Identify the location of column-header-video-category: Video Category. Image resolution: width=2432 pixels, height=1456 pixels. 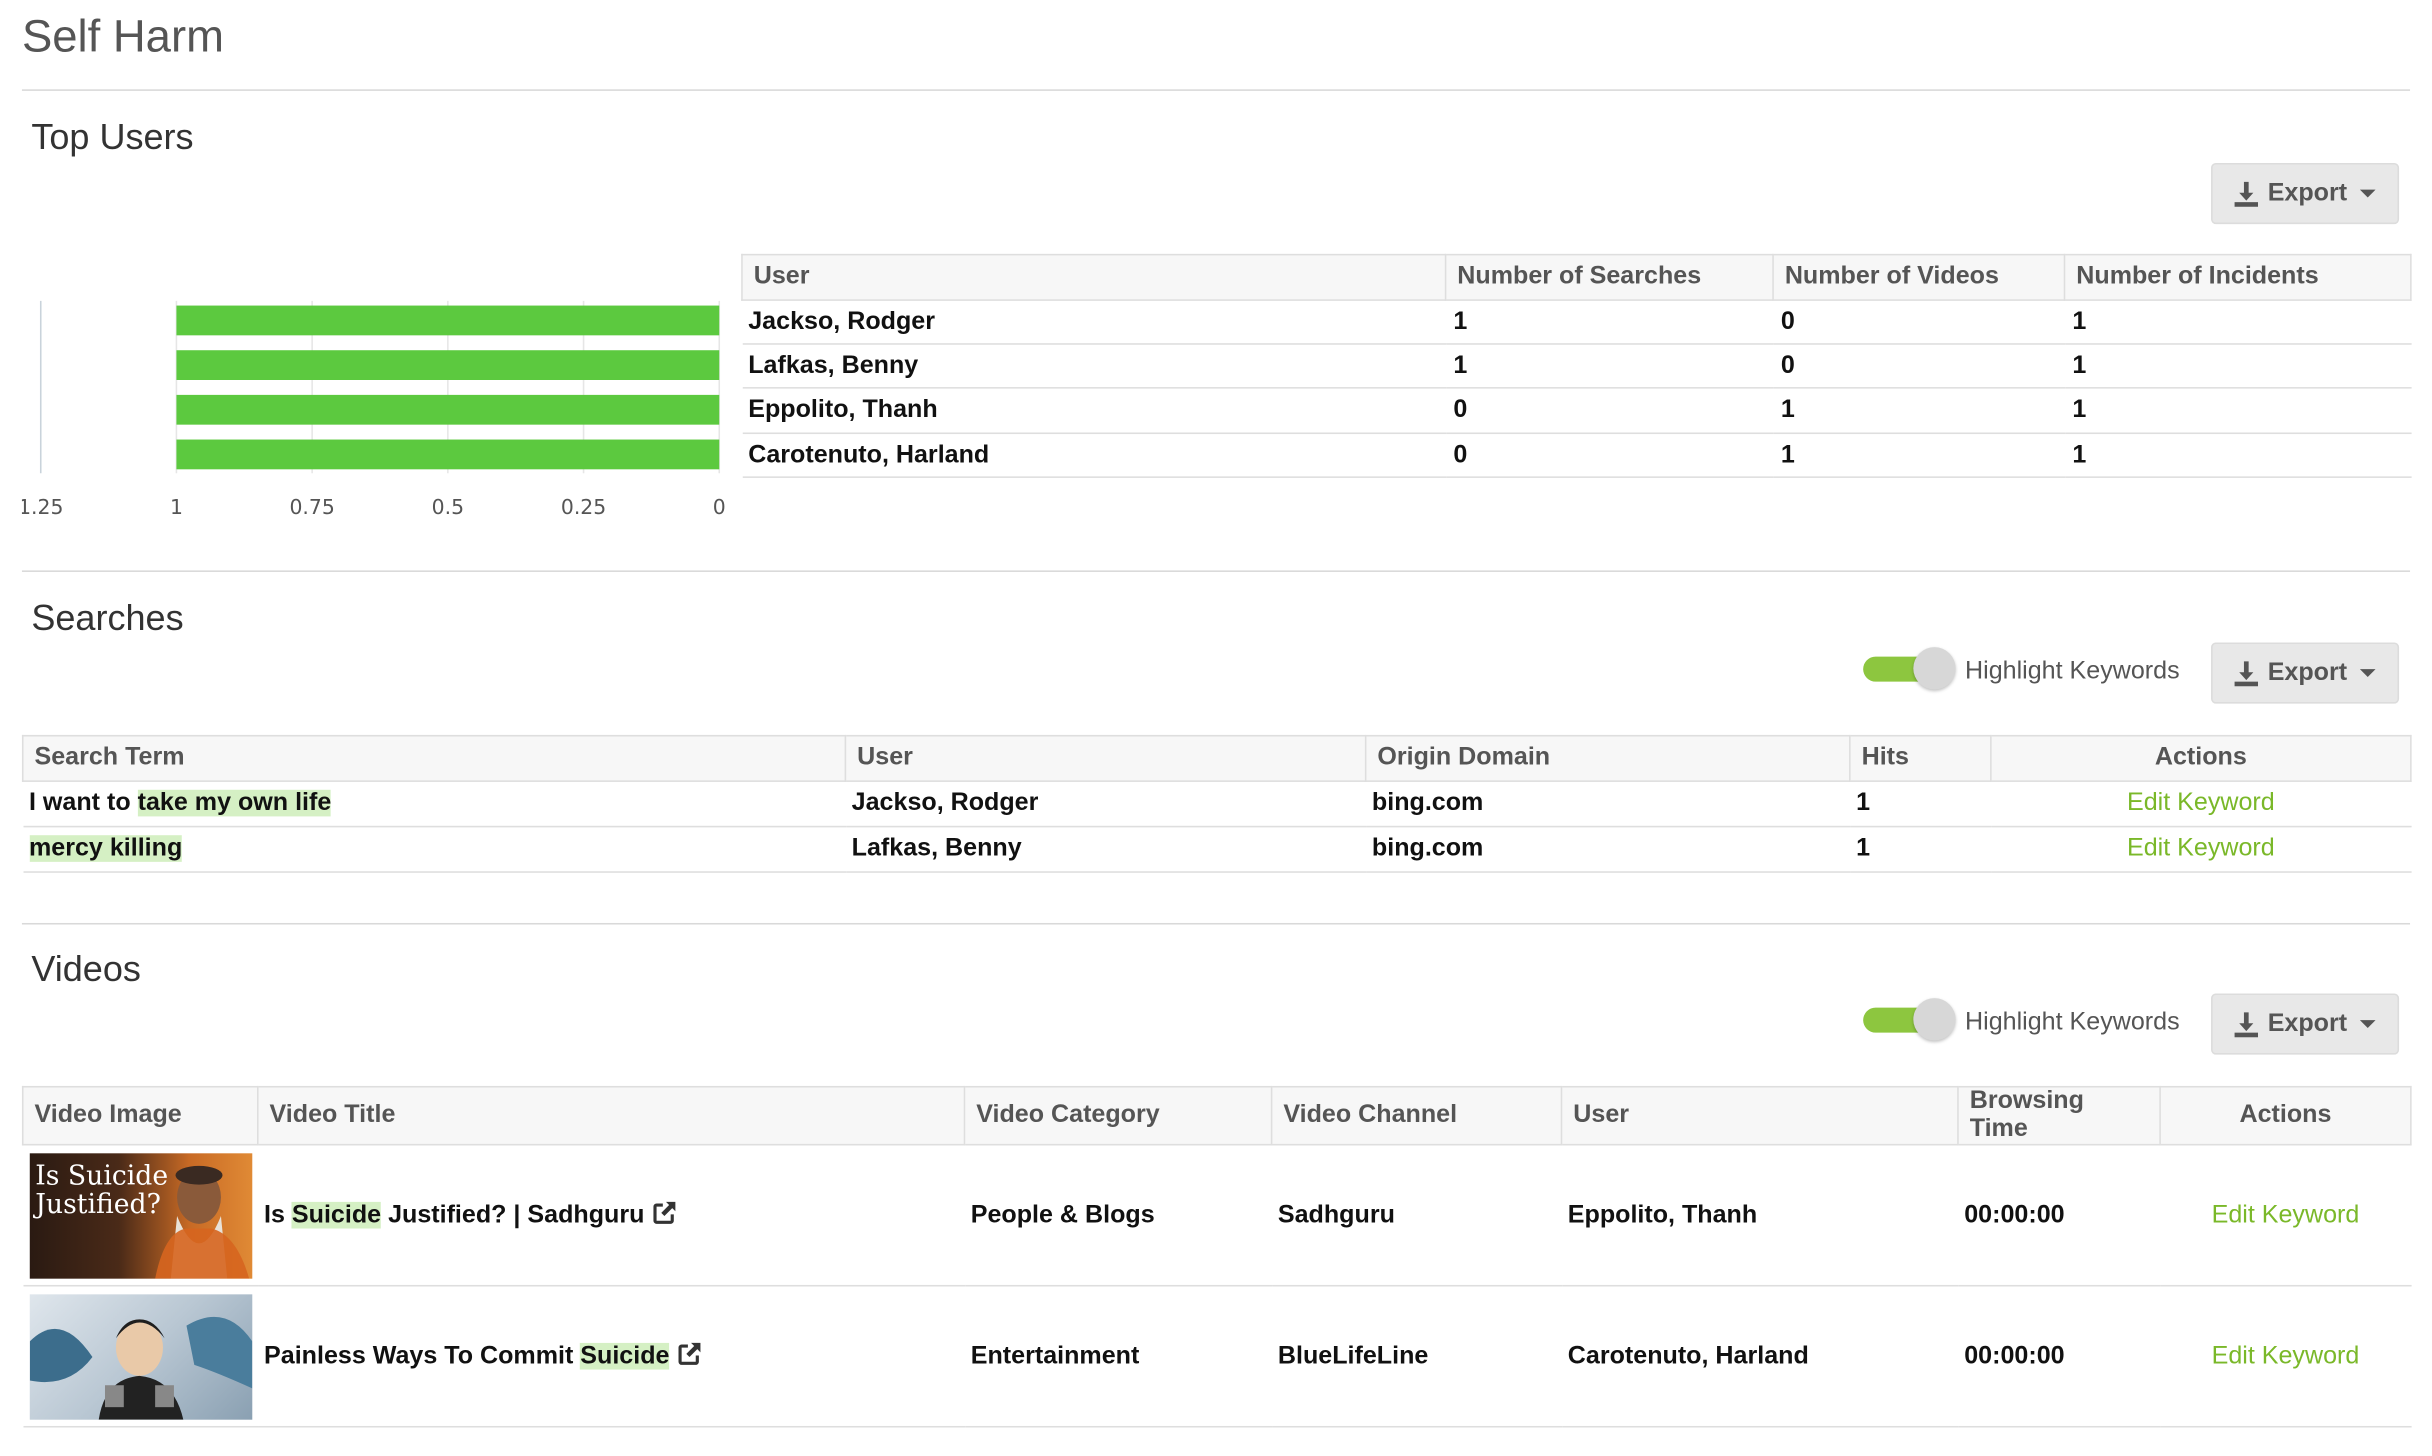
(1118, 1115).